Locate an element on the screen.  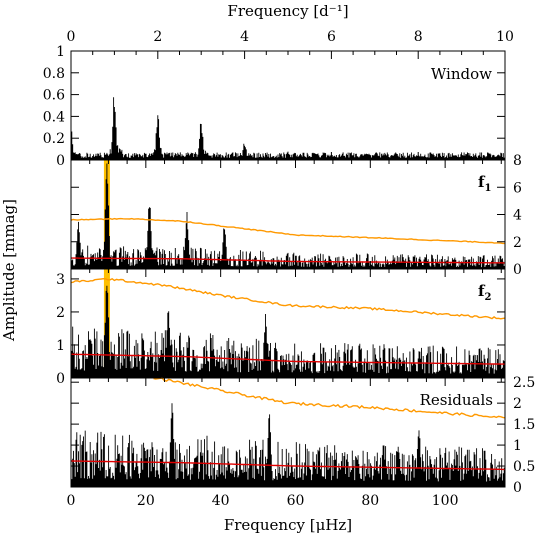
y-tick-label: 0.5 is located at coordinates (524, 467).